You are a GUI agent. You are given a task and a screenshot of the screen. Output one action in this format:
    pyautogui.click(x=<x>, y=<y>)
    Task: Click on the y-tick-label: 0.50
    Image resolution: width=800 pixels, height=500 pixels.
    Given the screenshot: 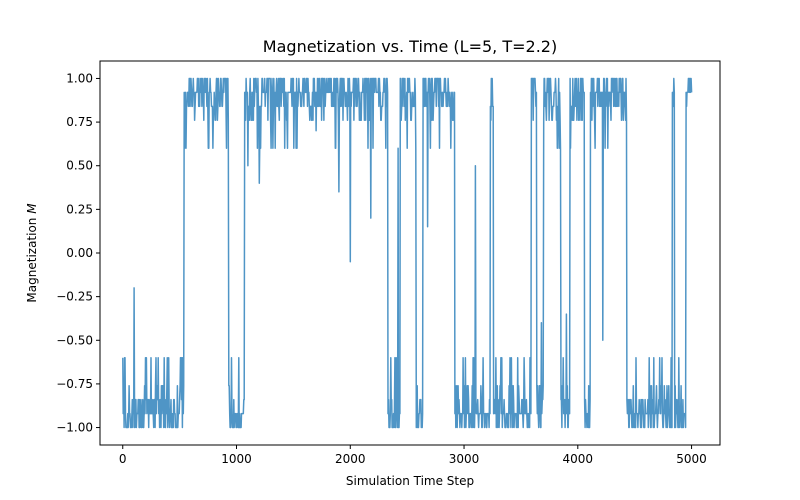 What is the action you would take?
    pyautogui.click(x=79, y=166)
    